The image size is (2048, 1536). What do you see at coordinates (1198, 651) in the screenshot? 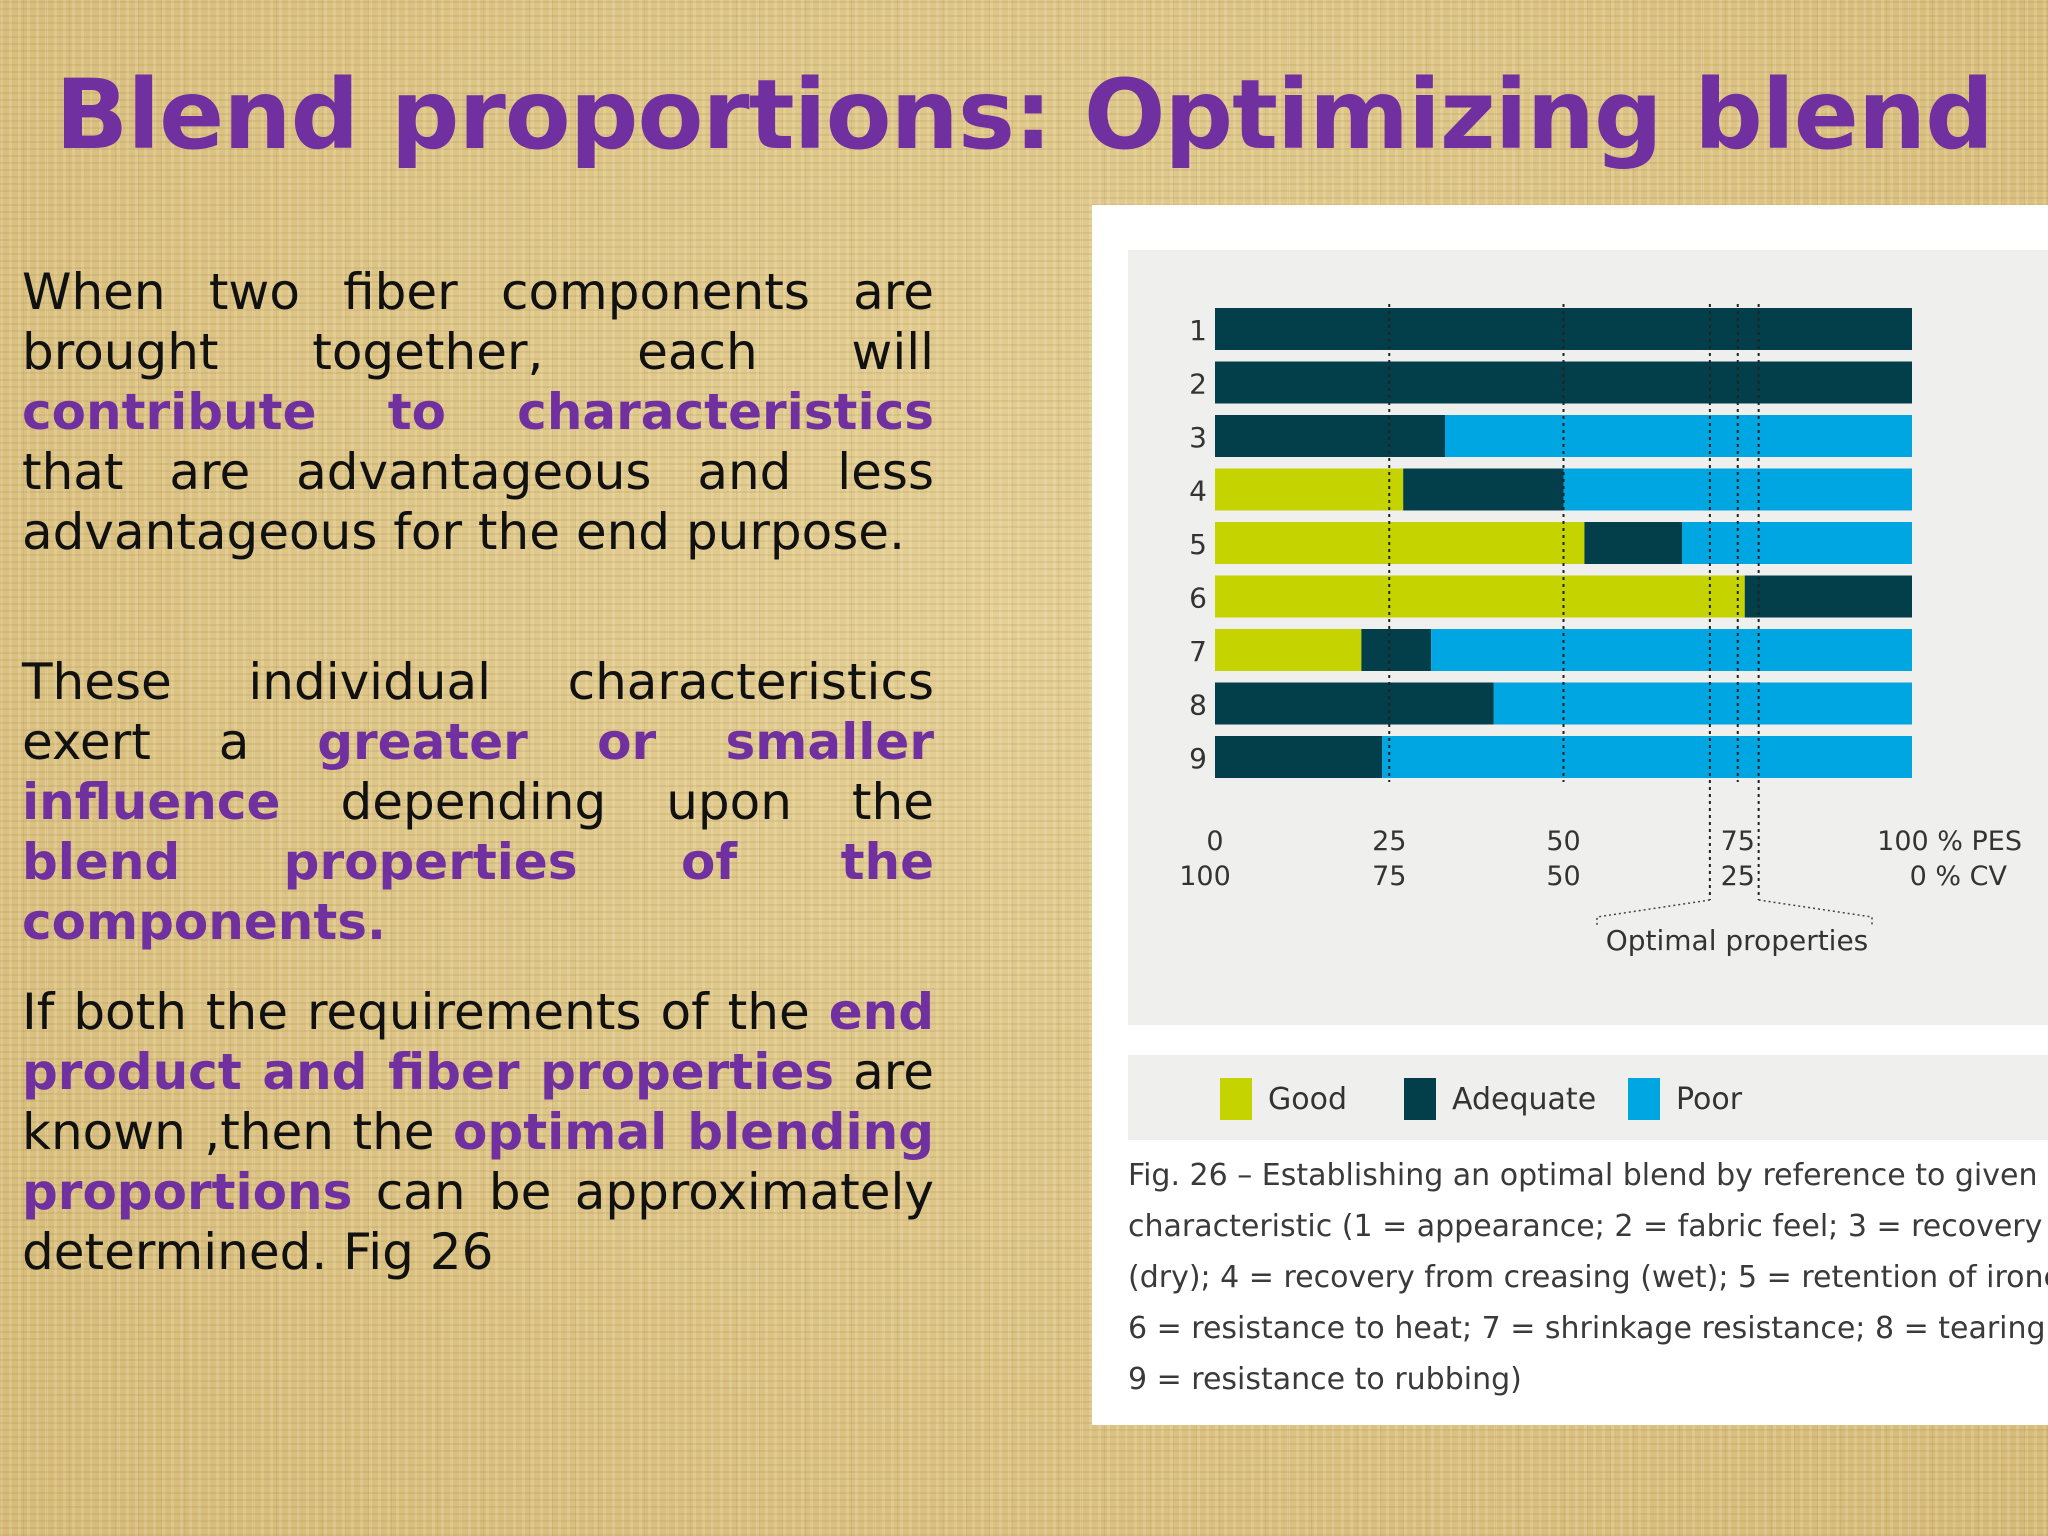
I see `category-label: 7` at bounding box center [1198, 651].